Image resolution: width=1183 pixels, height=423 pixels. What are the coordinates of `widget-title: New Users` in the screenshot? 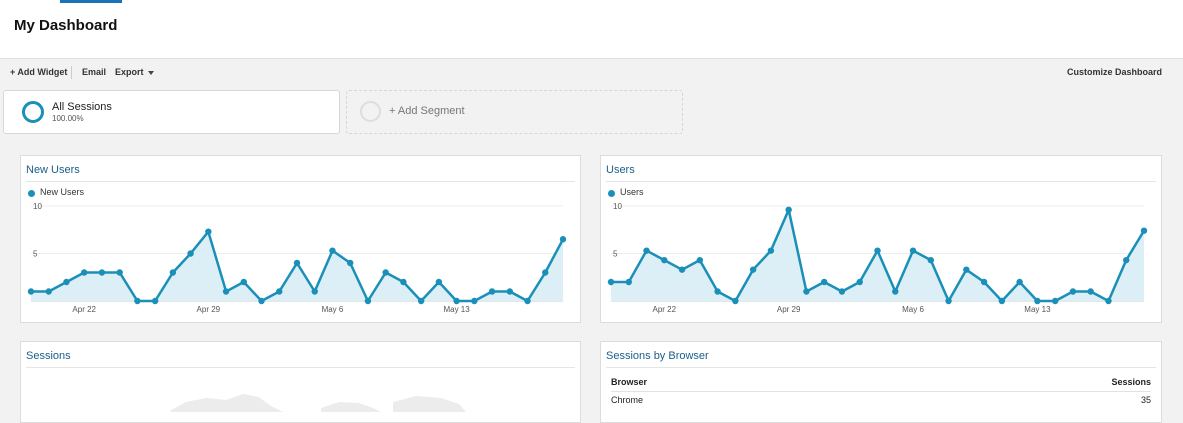 It's located at (53, 170).